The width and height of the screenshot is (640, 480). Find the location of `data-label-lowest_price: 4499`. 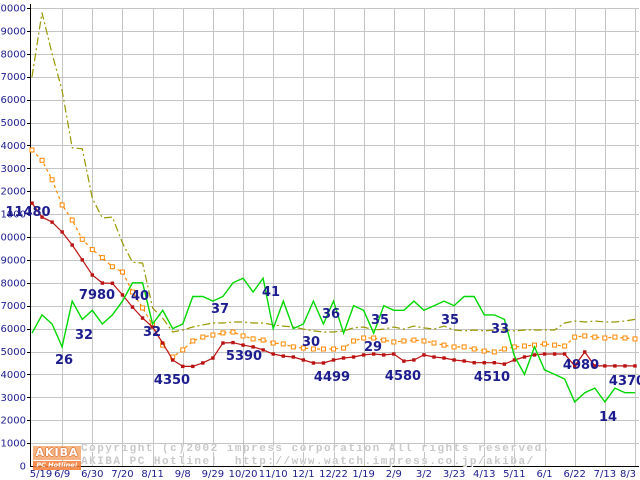

data-label-lowest_price: 4499 is located at coordinates (332, 377).